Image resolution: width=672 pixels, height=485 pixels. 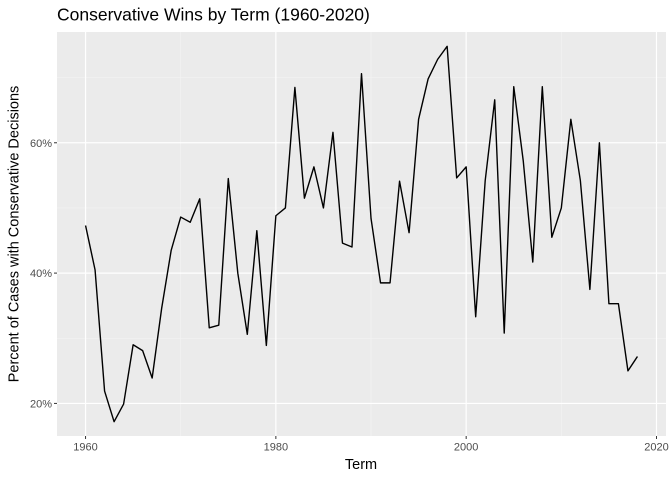 What do you see at coordinates (213, 15) in the screenshot?
I see `chart-title: Conservative Wins by Term (1960-2020)` at bounding box center [213, 15].